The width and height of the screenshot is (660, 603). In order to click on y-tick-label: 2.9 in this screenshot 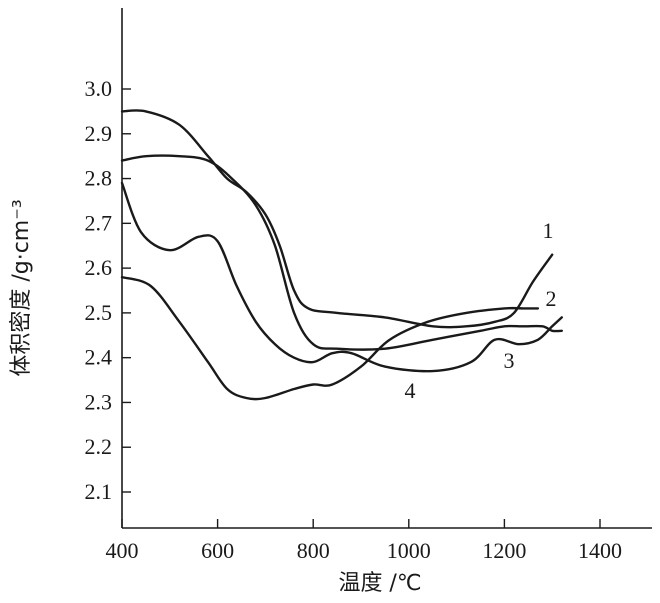, I will do `click(99, 133)`.